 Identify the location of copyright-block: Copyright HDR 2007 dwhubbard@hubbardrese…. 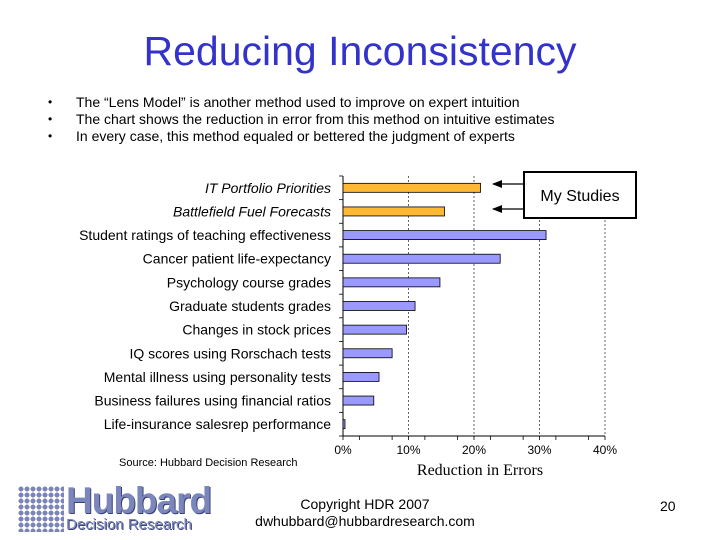
(365, 513).